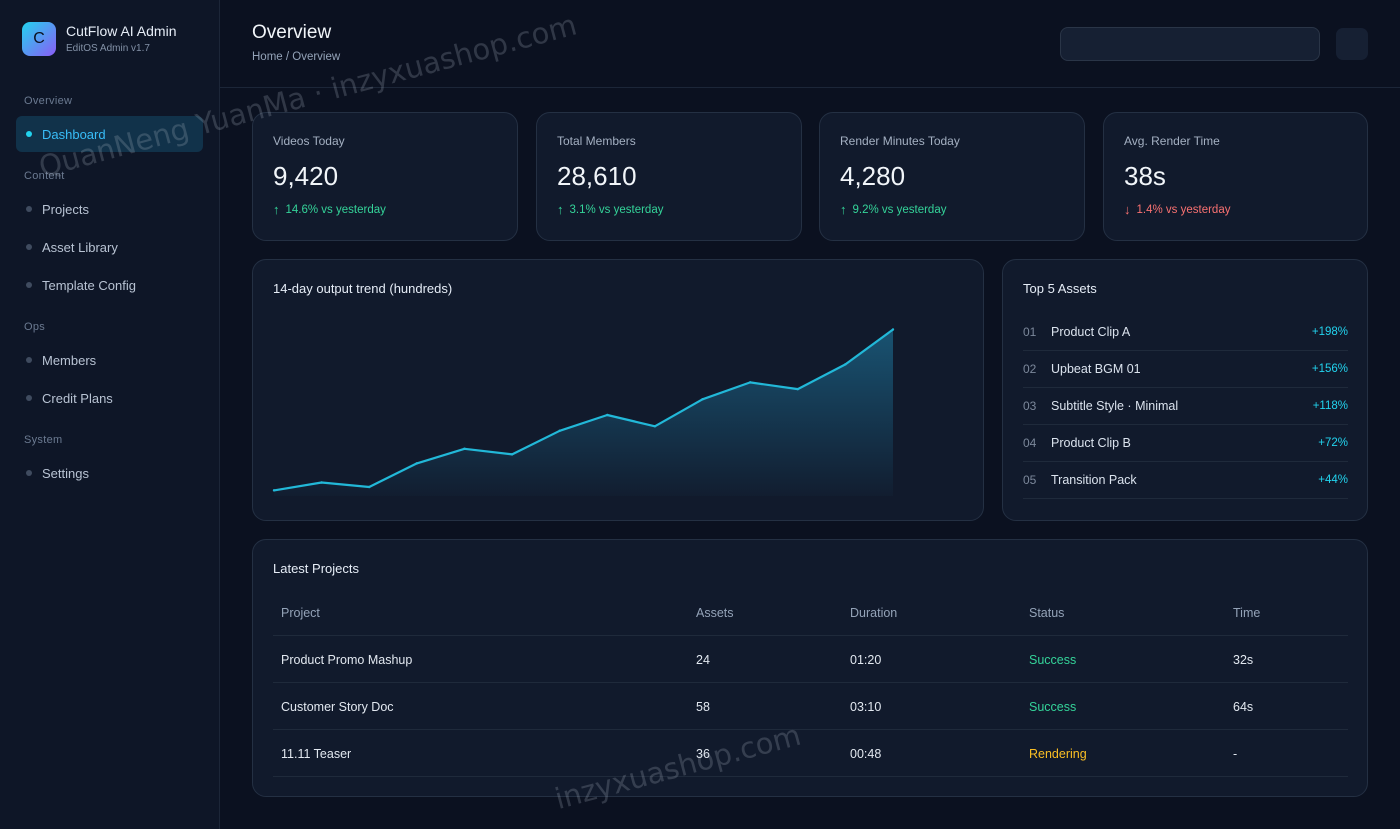  Describe the element at coordinates (1185, 369) in the screenshot. I see `list-item: 02 Upbeat BGM 01 +156%` at that location.